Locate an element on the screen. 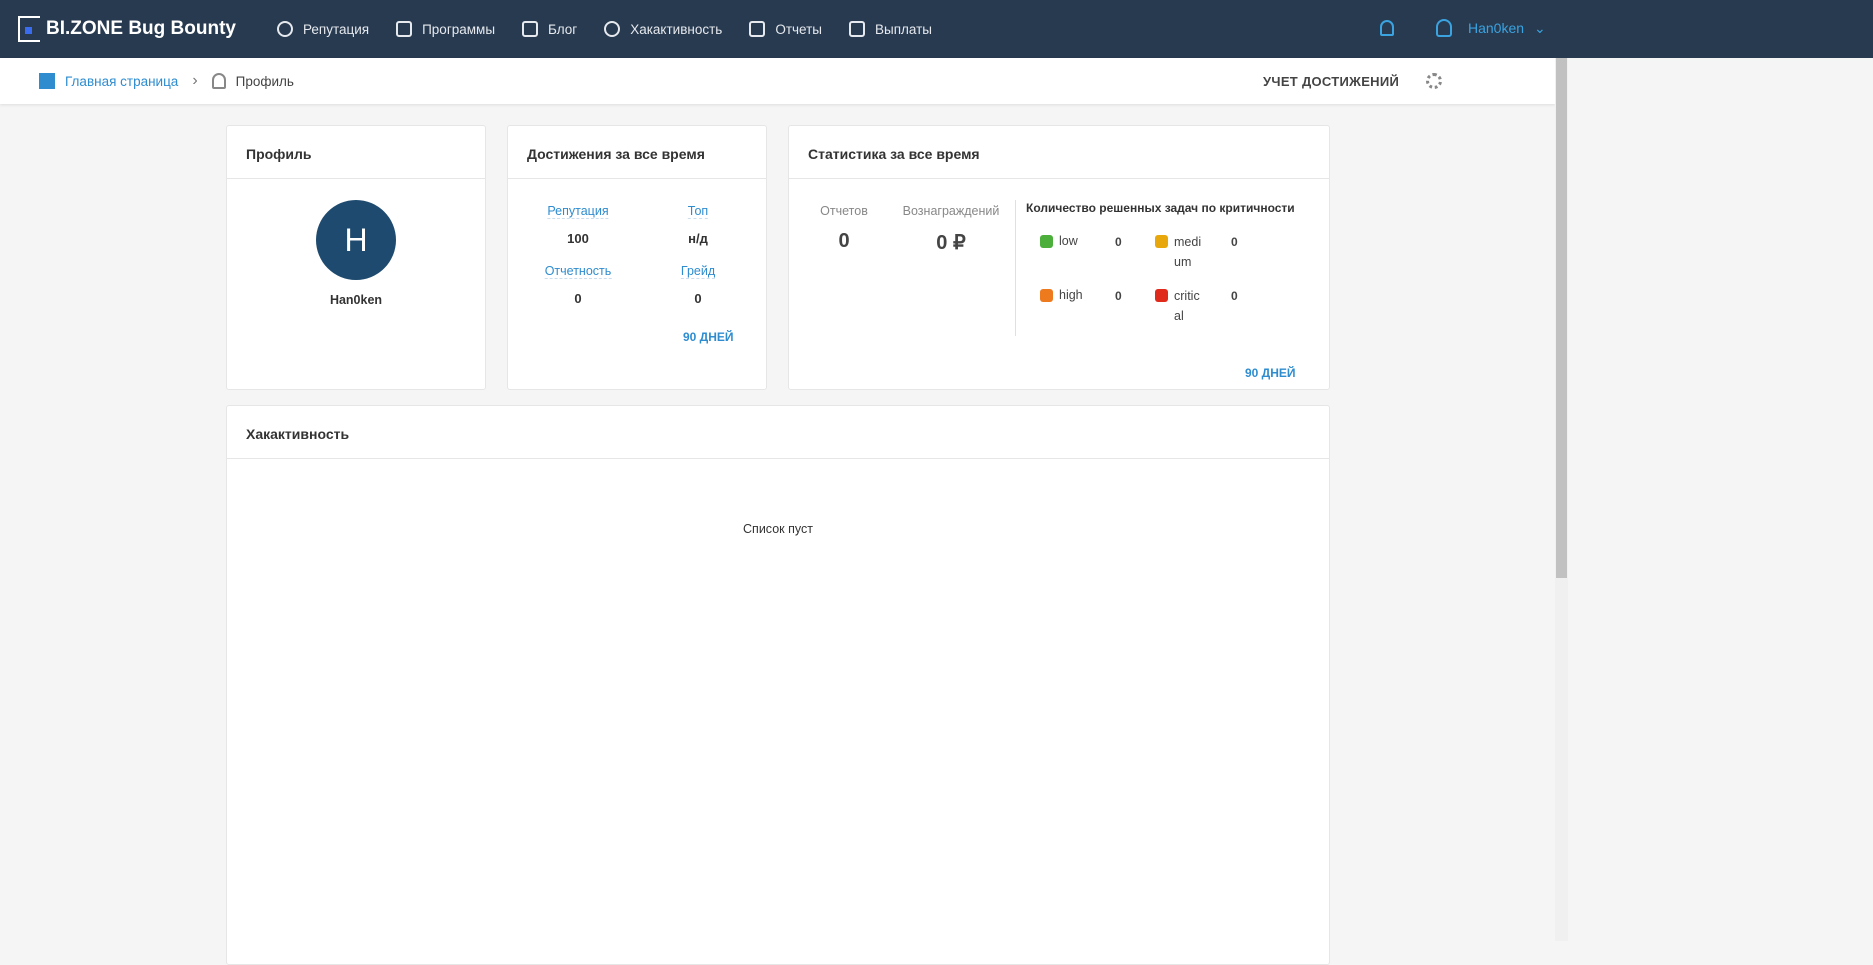 The height and width of the screenshot is (965, 1873). card-title: Профиль is located at coordinates (356, 152).